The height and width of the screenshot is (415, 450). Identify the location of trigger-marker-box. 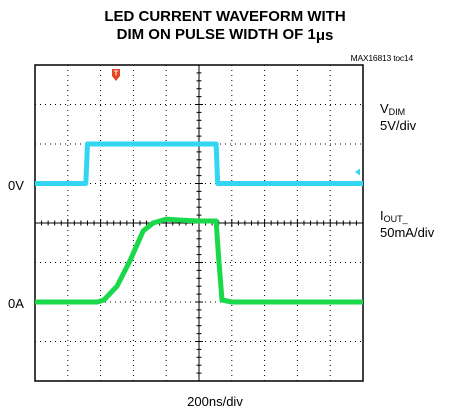
(116, 72).